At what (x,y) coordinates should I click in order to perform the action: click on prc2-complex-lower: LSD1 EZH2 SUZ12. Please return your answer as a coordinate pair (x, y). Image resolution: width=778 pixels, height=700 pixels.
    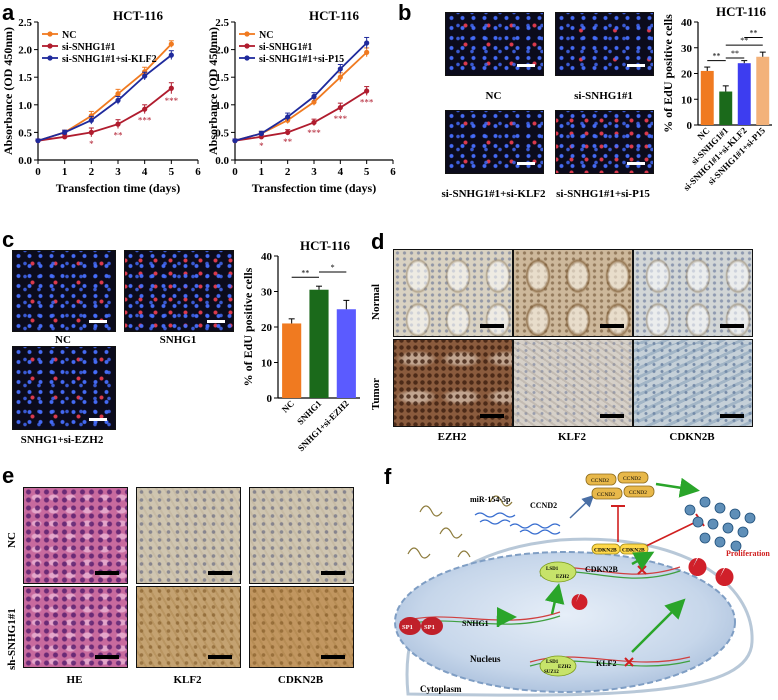
    Looking at the image, I should click on (558, 666).